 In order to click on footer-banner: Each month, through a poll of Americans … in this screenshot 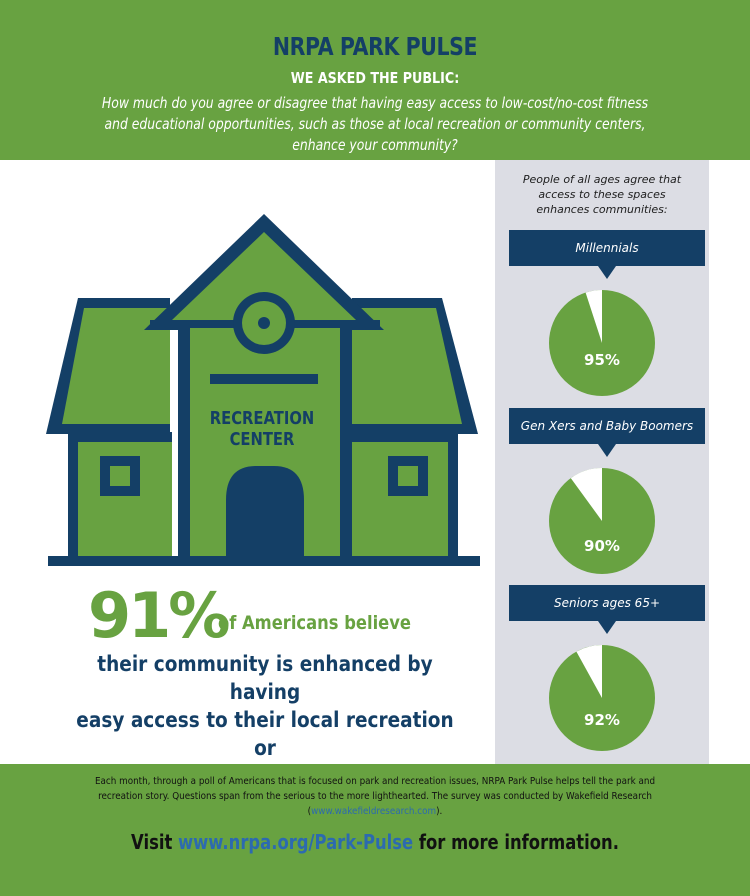, I will do `click(375, 830)`.